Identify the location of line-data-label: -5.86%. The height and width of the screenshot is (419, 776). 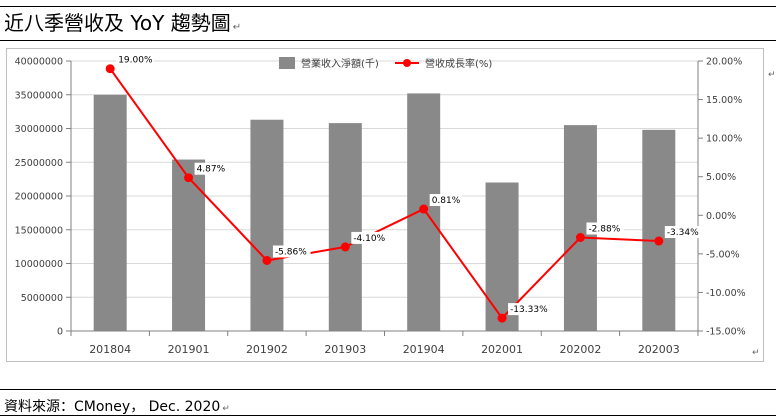
(291, 252).